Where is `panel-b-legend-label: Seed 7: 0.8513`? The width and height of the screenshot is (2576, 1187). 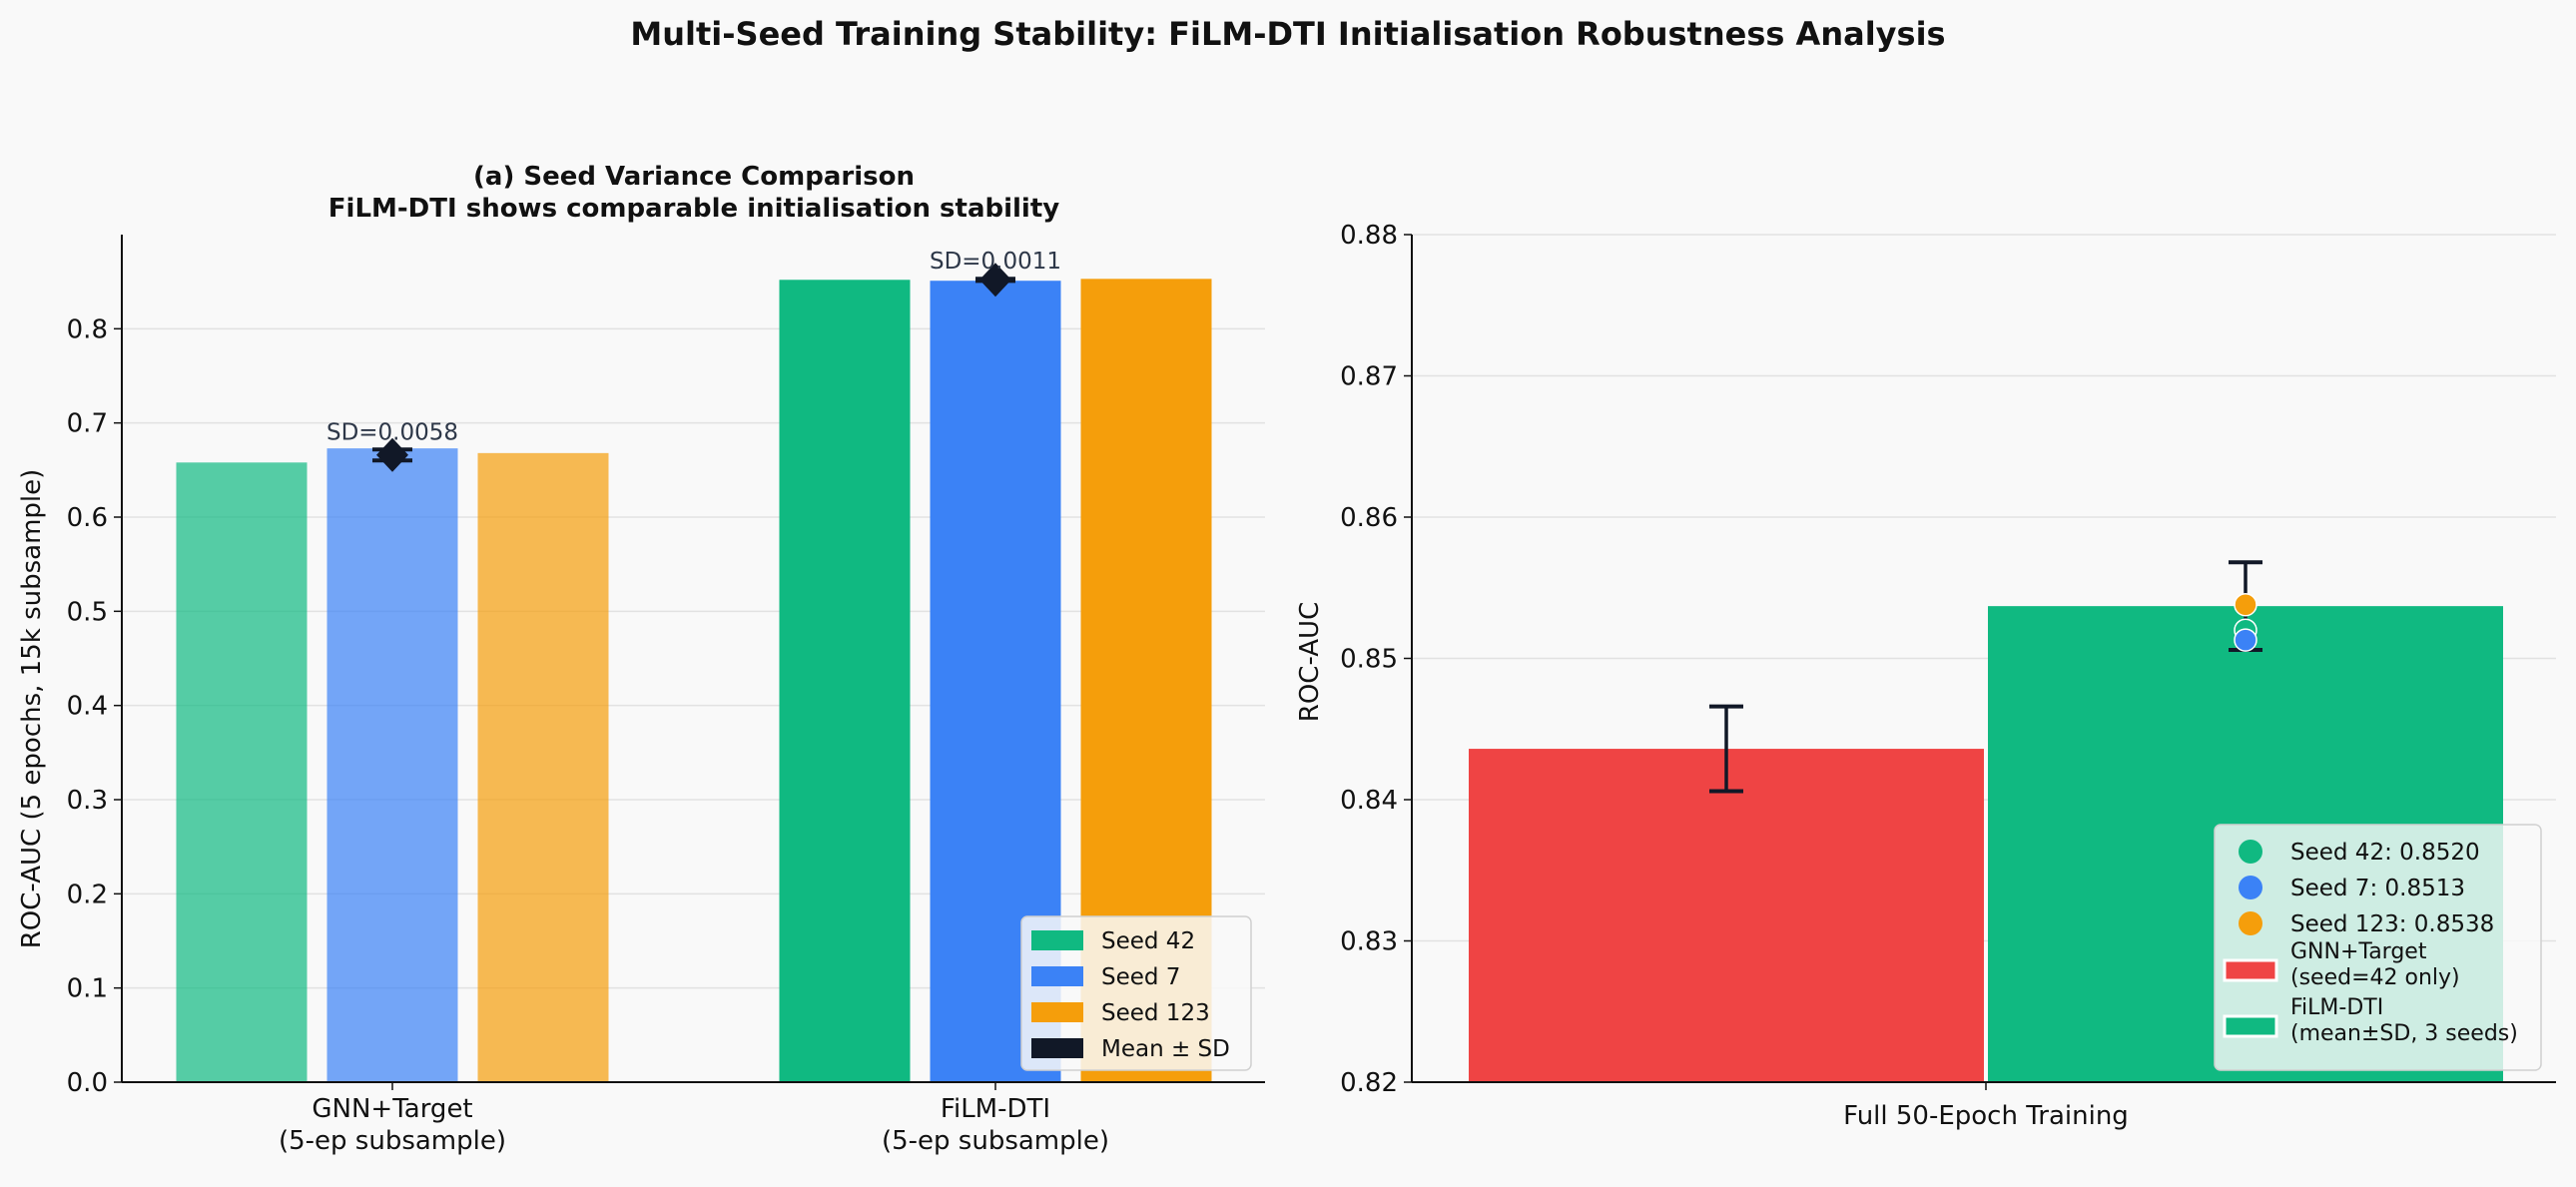
panel-b-legend-label: Seed 7: 0.8513 is located at coordinates (2377, 889).